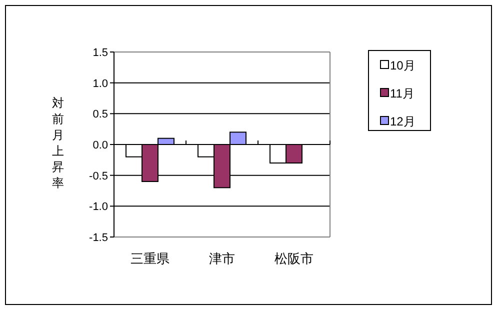  Describe the element at coordinates (98, 238) in the screenshot. I see `y-tick-label: -1.5` at that location.